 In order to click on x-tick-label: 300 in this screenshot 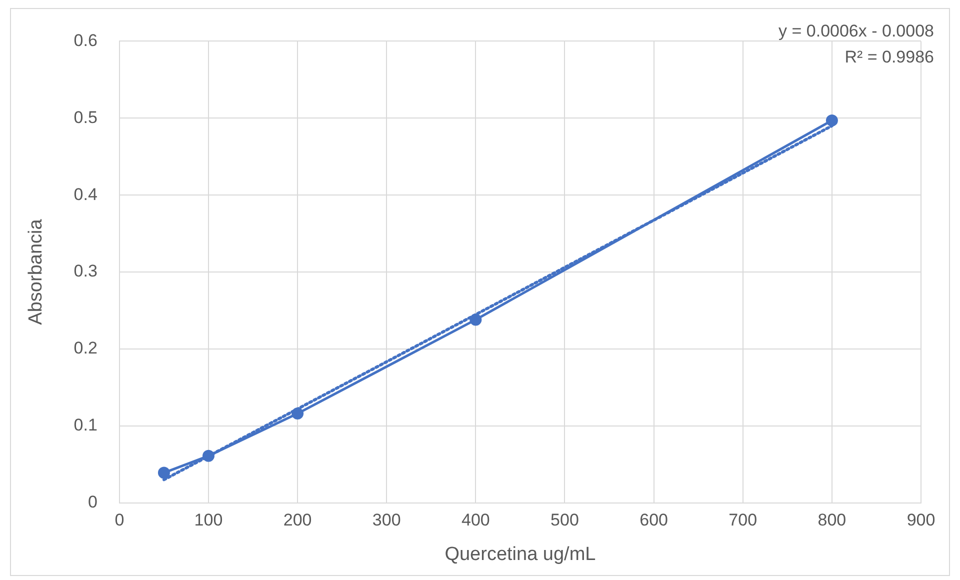, I will do `click(386, 520)`.